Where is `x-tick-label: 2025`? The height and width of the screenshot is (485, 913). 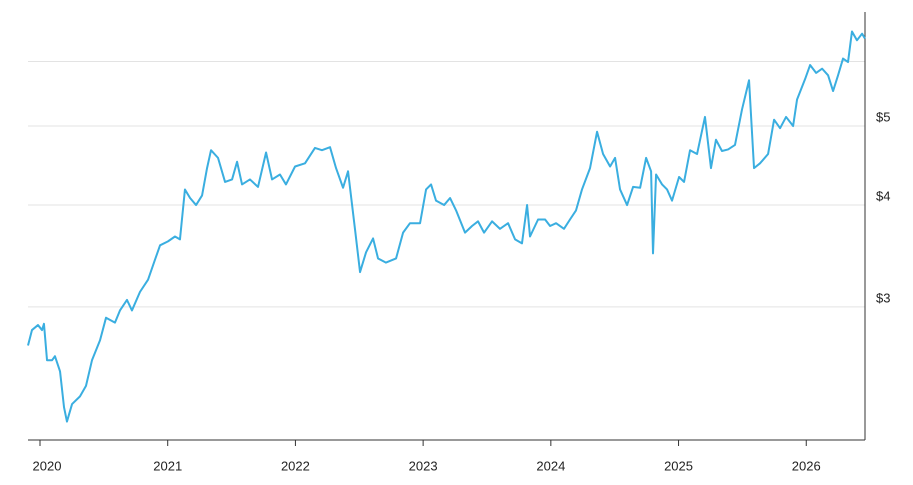 x-tick-label: 2025 is located at coordinates (678, 465).